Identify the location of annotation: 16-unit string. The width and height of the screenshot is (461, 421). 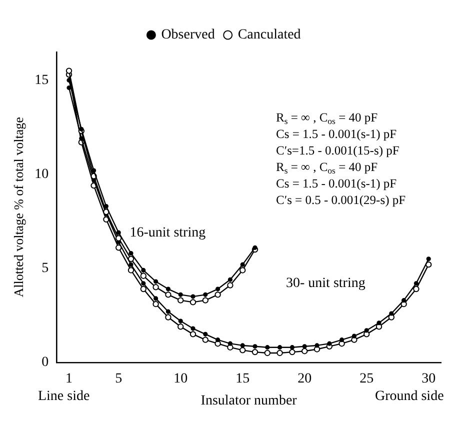
(168, 232).